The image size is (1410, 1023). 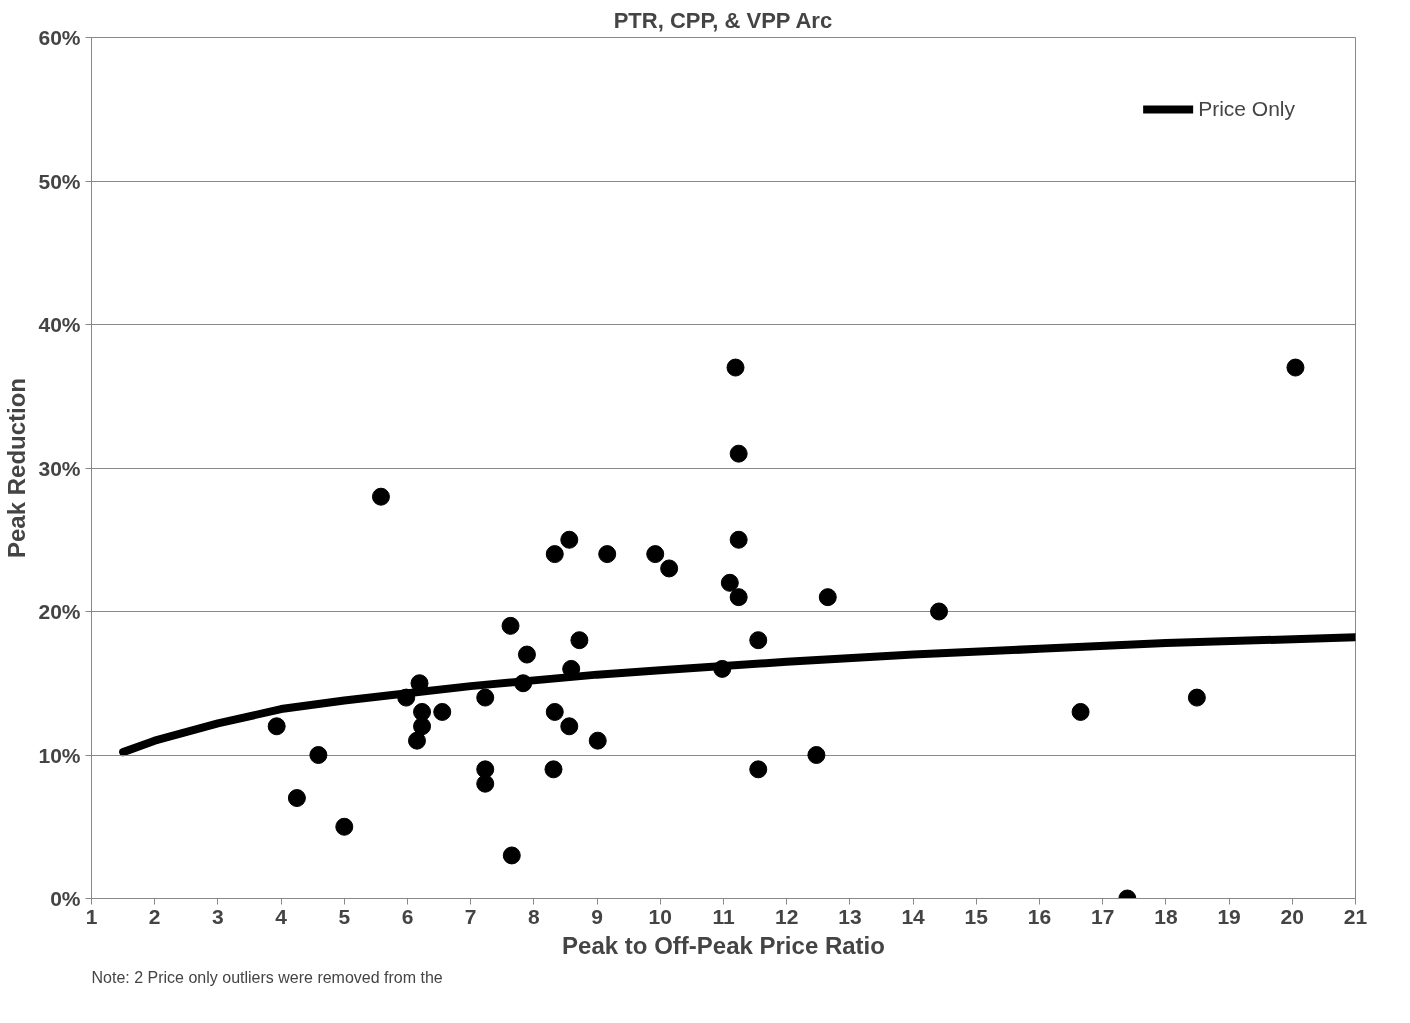 What do you see at coordinates (281, 916) in the screenshot?
I see `x-tick-label: 4` at bounding box center [281, 916].